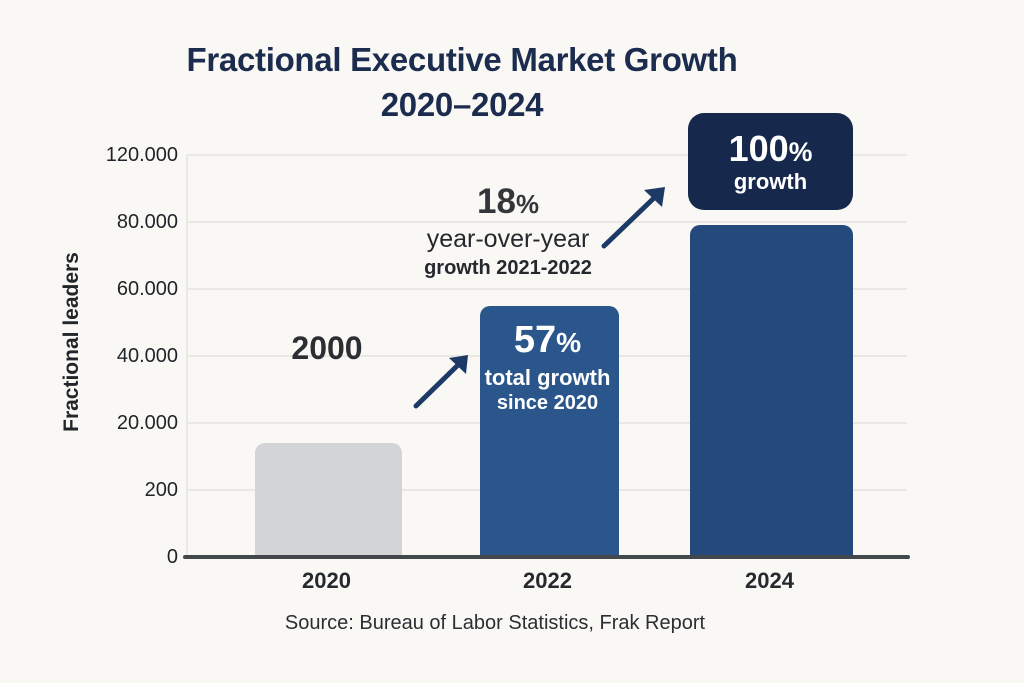  Describe the element at coordinates (547, 403) in the screenshot. I see `total-label-line2: since 2020` at that location.